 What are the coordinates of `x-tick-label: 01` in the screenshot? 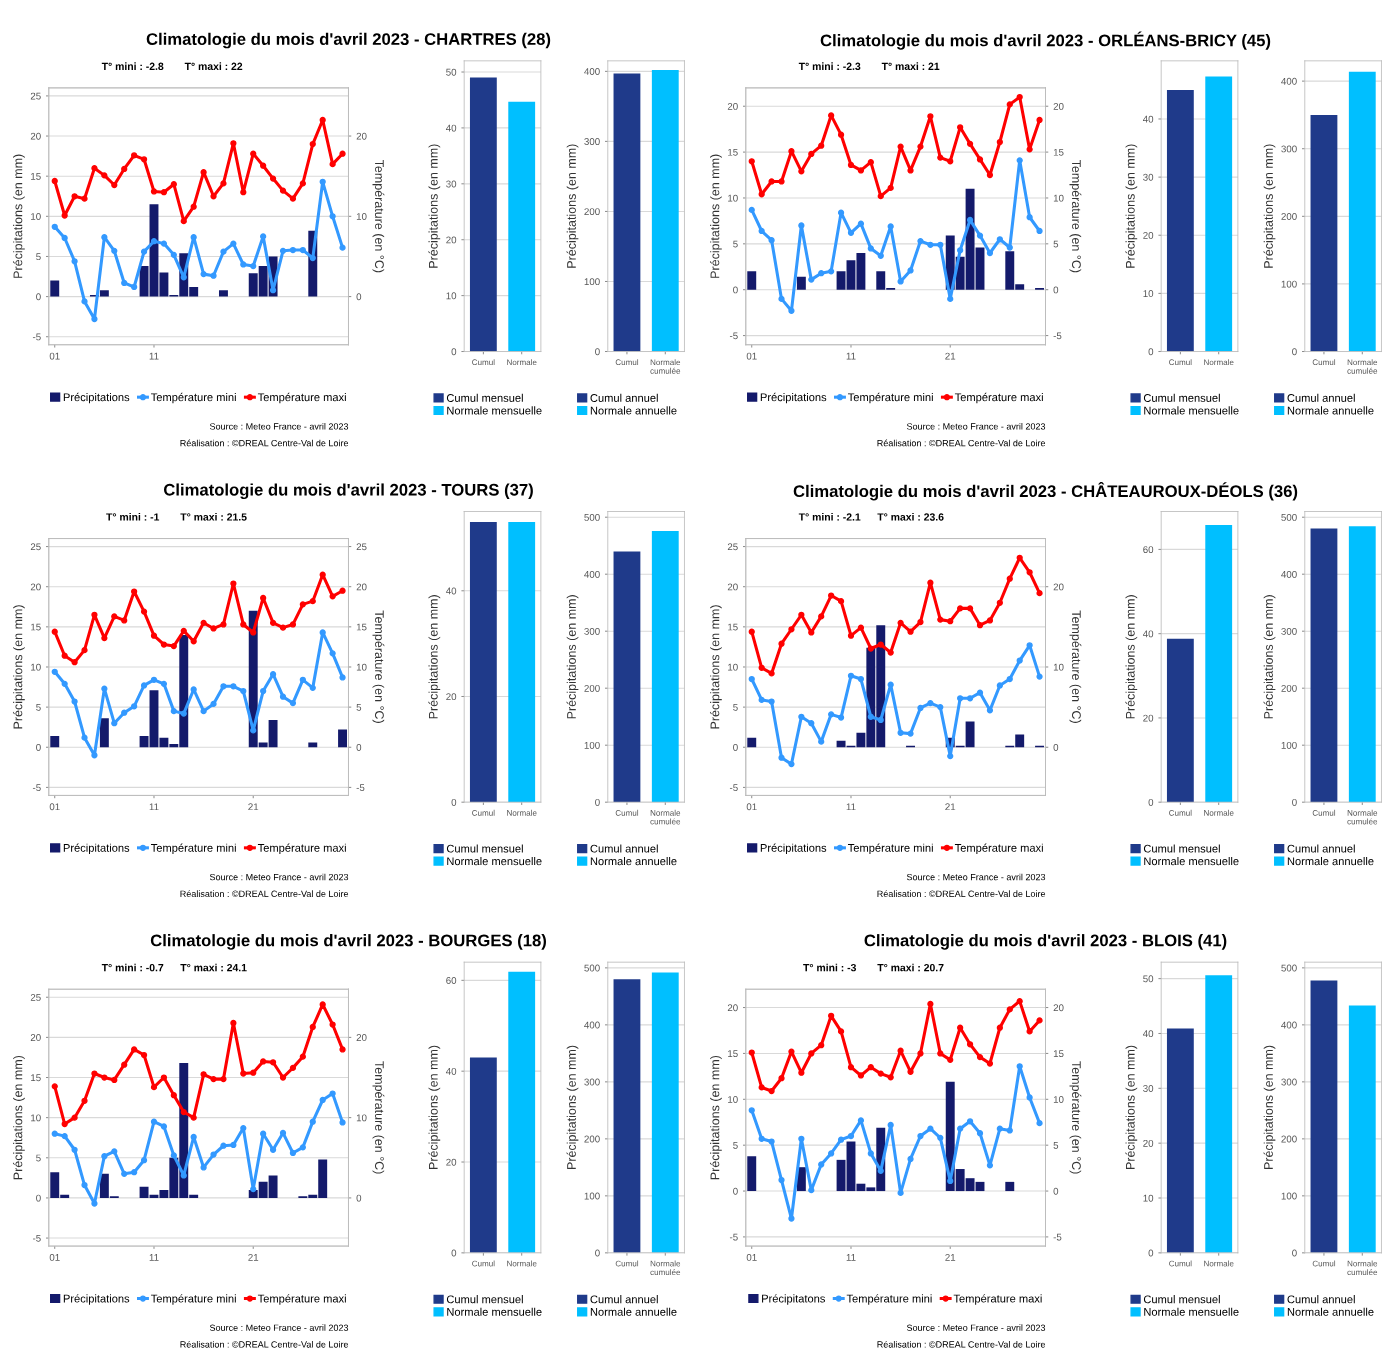 It's located at (751, 1257).